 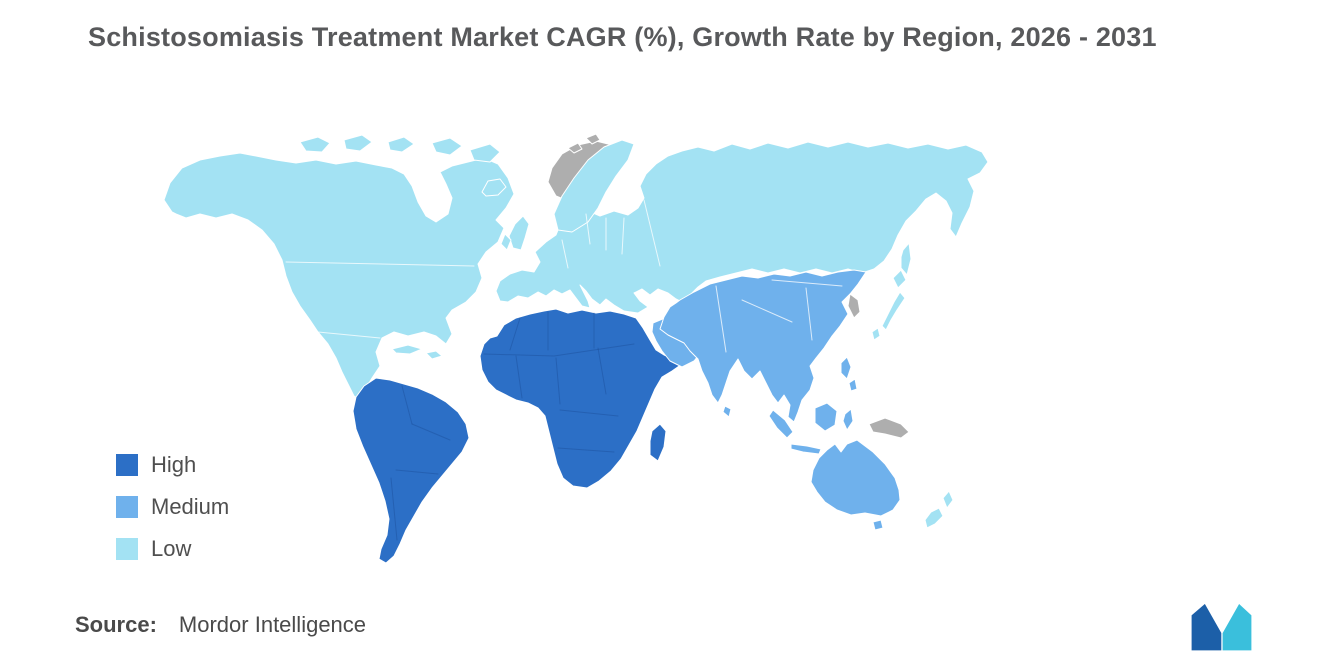 What do you see at coordinates (584, 143) in the screenshot?
I see `map-region-svalbard` at bounding box center [584, 143].